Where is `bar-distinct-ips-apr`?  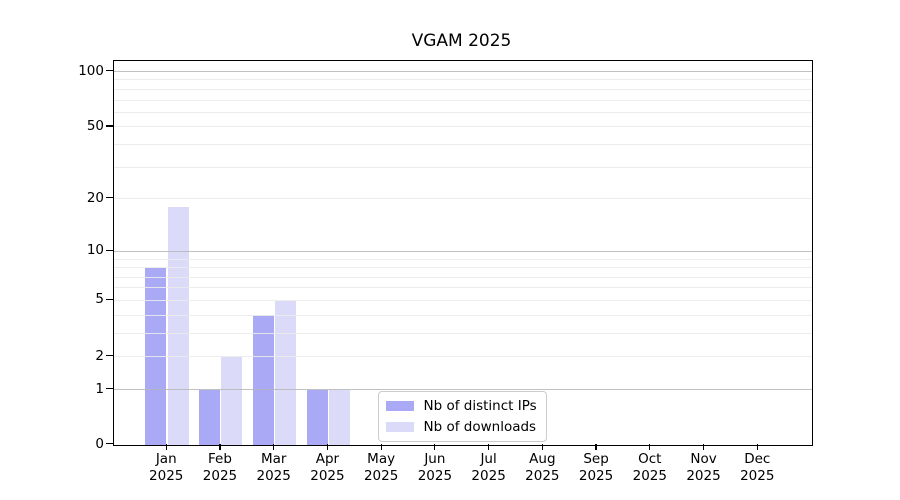 bar-distinct-ips-apr is located at coordinates (317, 417).